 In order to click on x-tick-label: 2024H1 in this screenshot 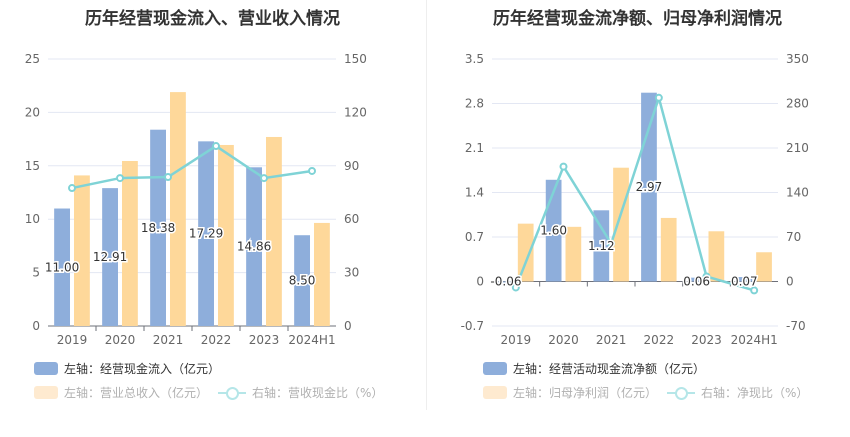, I will do `click(754, 340)`.